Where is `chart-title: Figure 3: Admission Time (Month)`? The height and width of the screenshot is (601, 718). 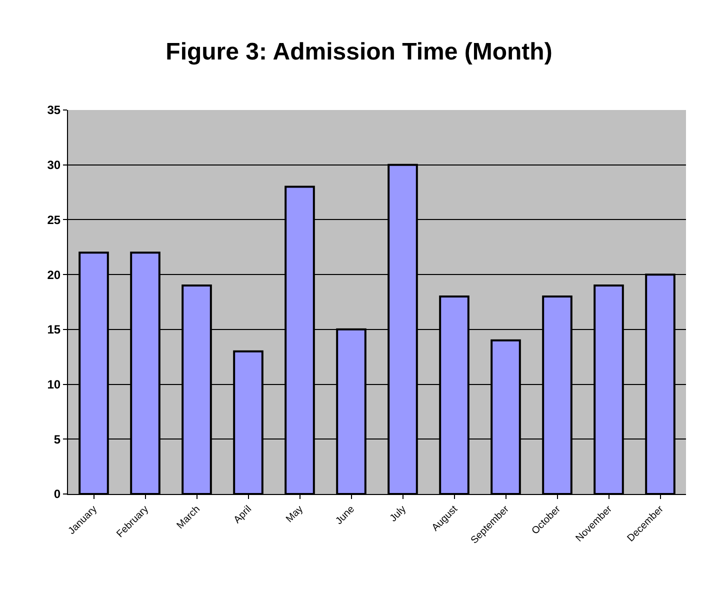 chart-title: Figure 3: Admission Time (Month) is located at coordinates (359, 52).